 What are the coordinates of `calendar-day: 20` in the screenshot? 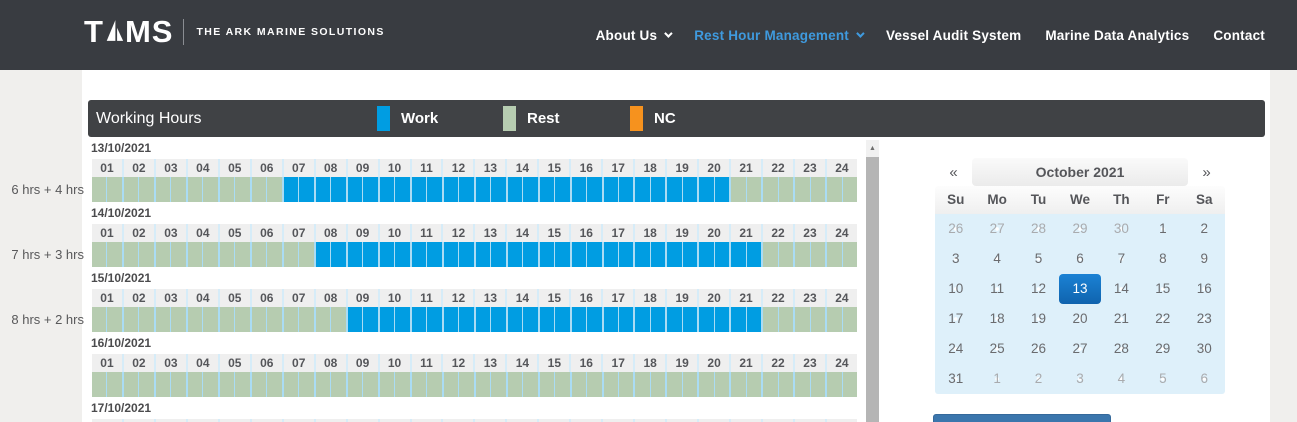 It's located at (1080, 318).